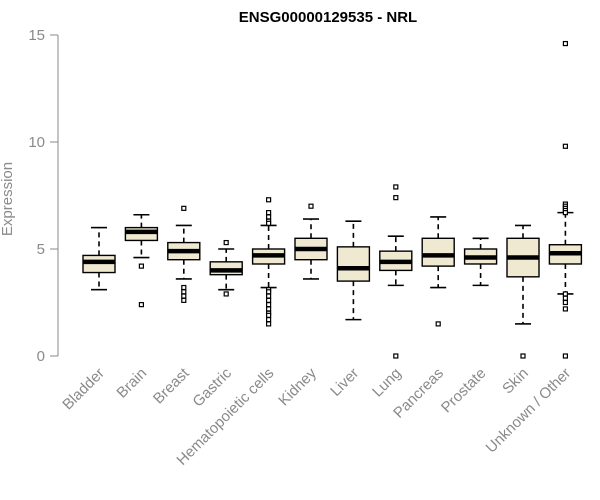  I want to click on x-tick-label: Prostate, so click(464, 391).